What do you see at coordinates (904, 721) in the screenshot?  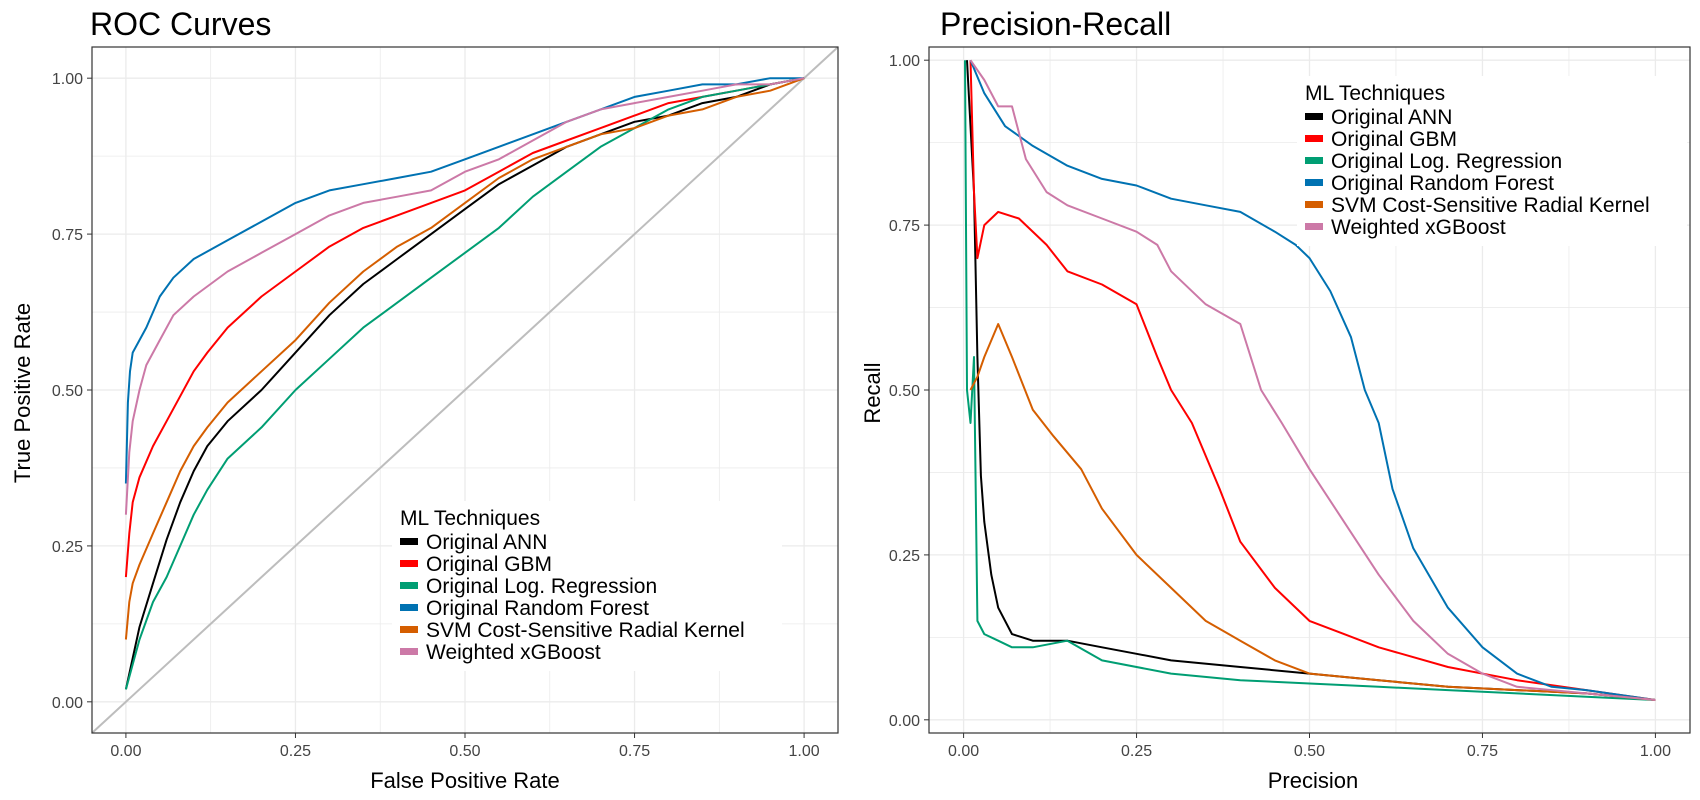 I see `pr-y-tick-label: 0.00` at bounding box center [904, 721].